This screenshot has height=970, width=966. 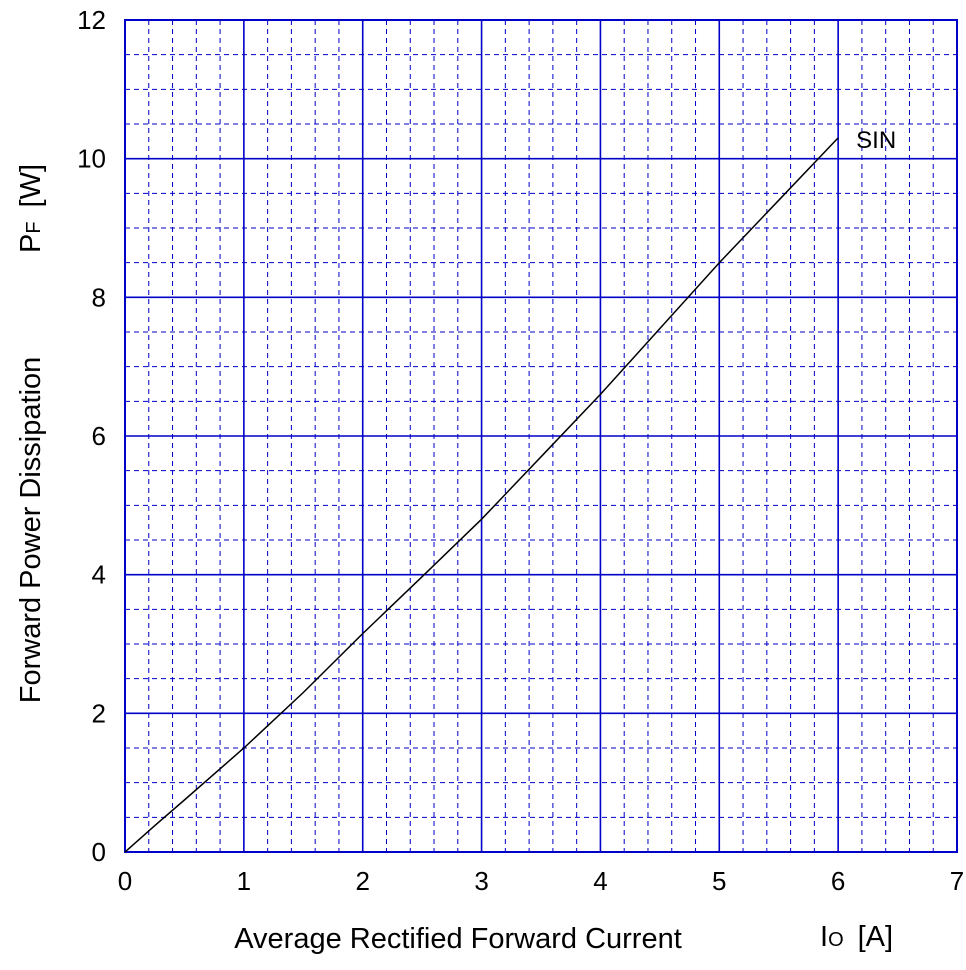 I want to click on x-tick-label: 2, so click(x=362, y=881).